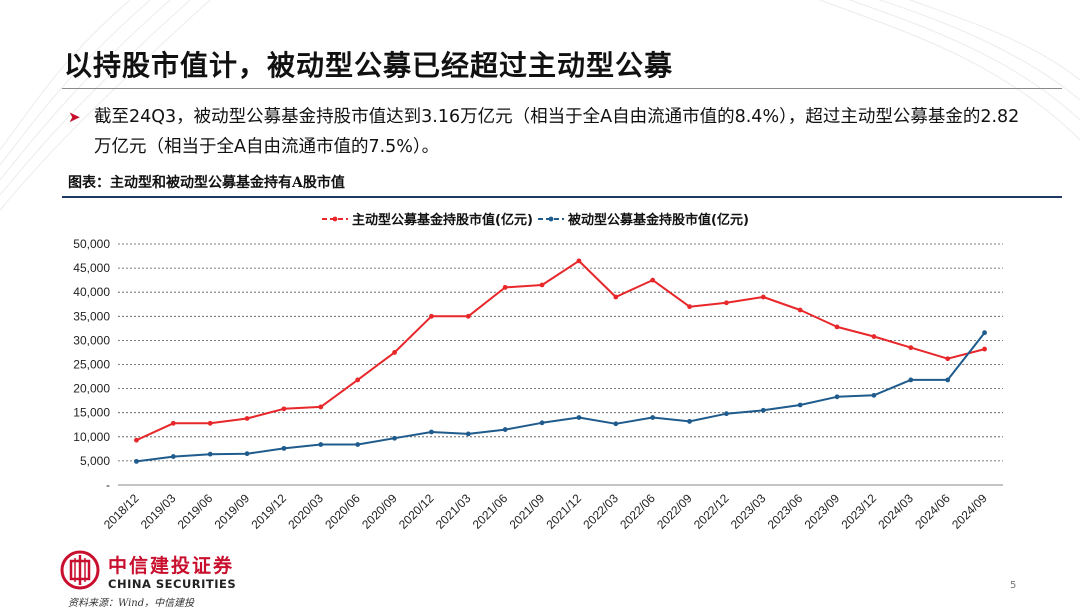  I want to click on x-tick-label: 2022/06, so click(637, 511).